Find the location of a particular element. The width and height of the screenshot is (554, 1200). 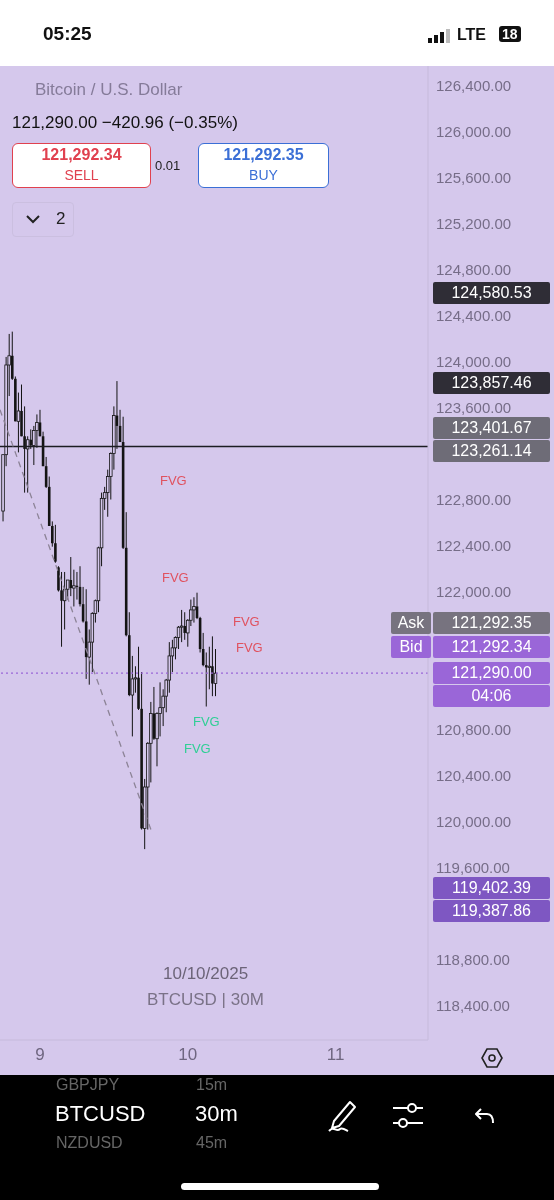

text: BTCUSD is located at coordinates (100, 1114).